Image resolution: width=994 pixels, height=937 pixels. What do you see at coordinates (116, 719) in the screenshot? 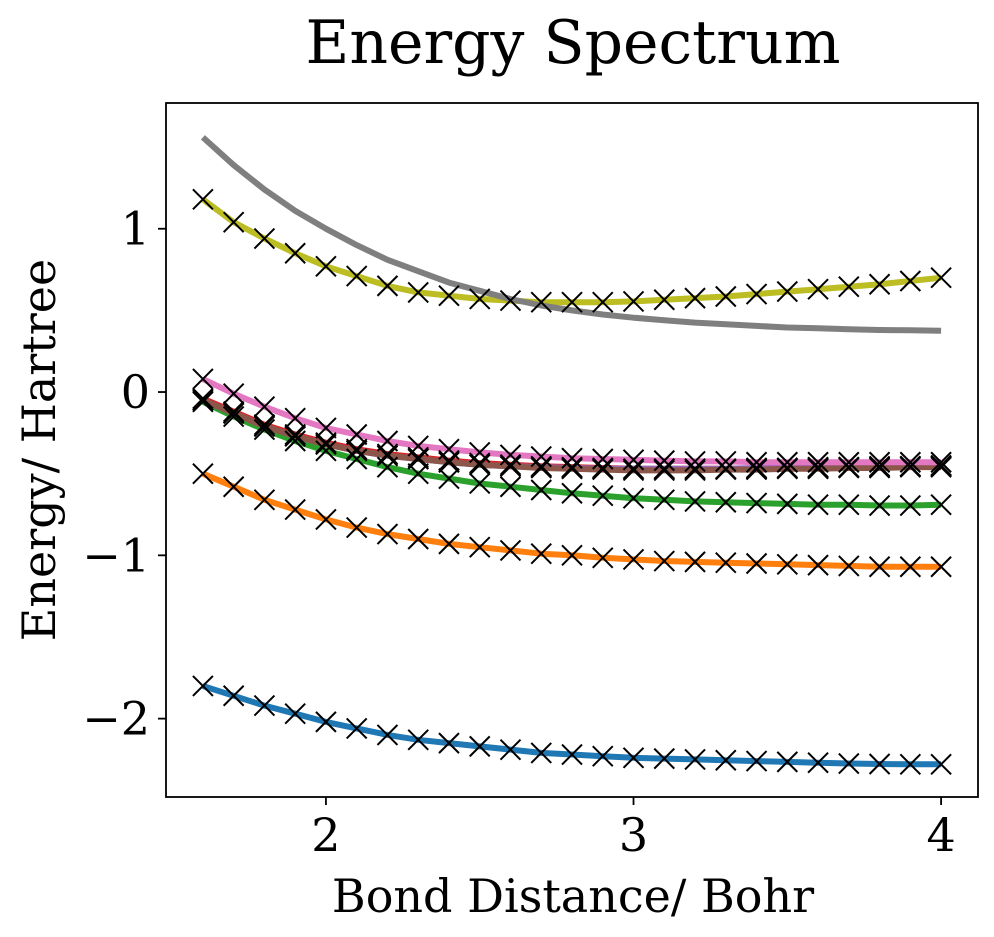
I see `y-tick-label-0: −2` at bounding box center [116, 719].